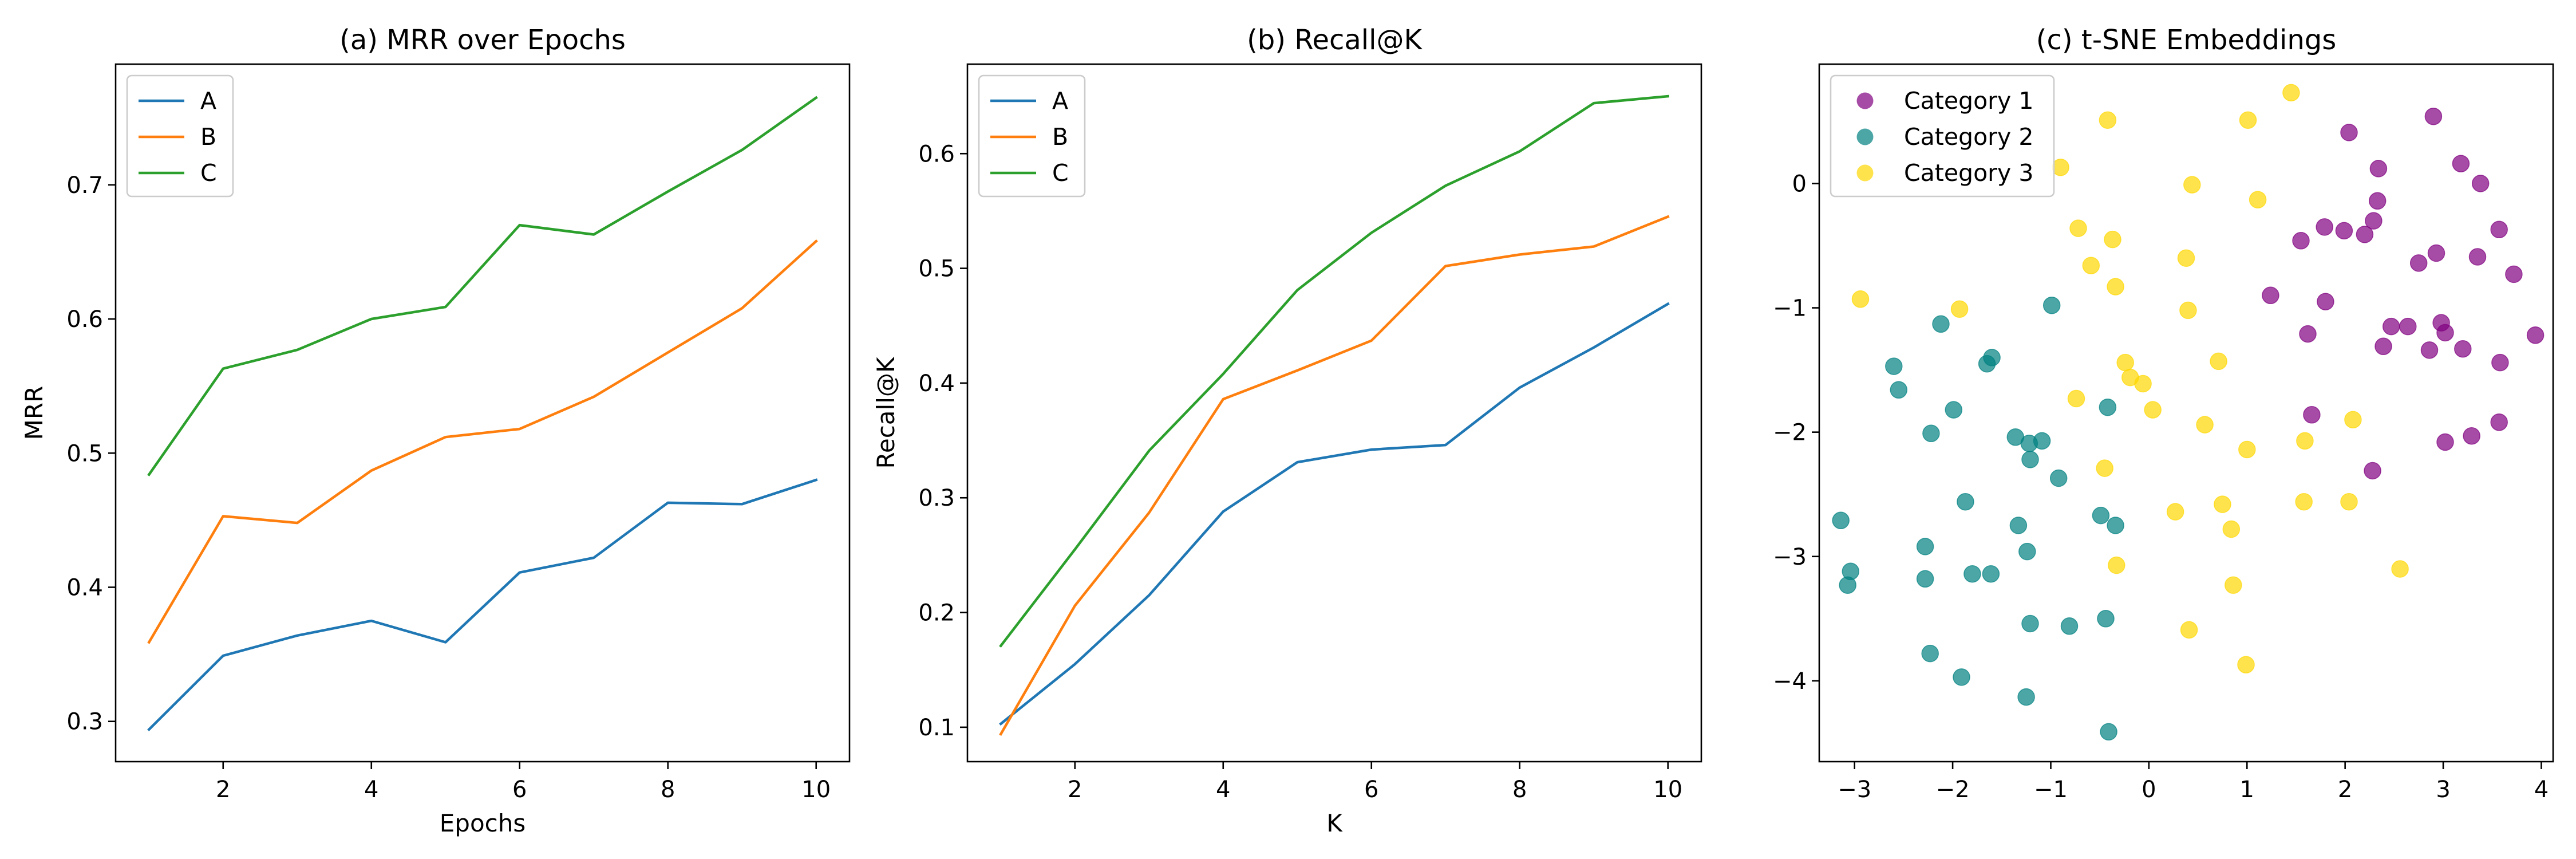  What do you see at coordinates (1790, 433) in the screenshot?
I see `y-tick-label: −2` at bounding box center [1790, 433].